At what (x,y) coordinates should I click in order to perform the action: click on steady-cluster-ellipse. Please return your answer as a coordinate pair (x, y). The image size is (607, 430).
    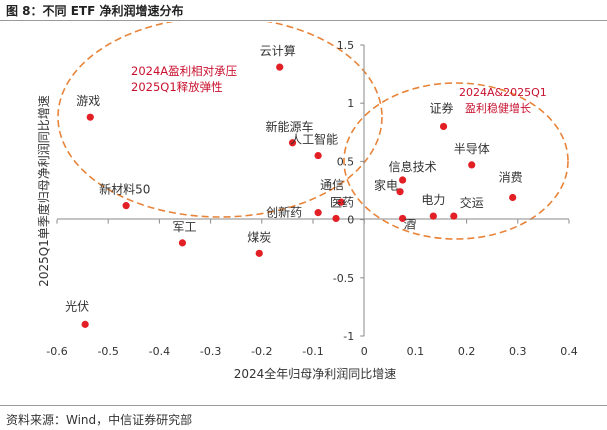
    Looking at the image, I should click on (456, 161).